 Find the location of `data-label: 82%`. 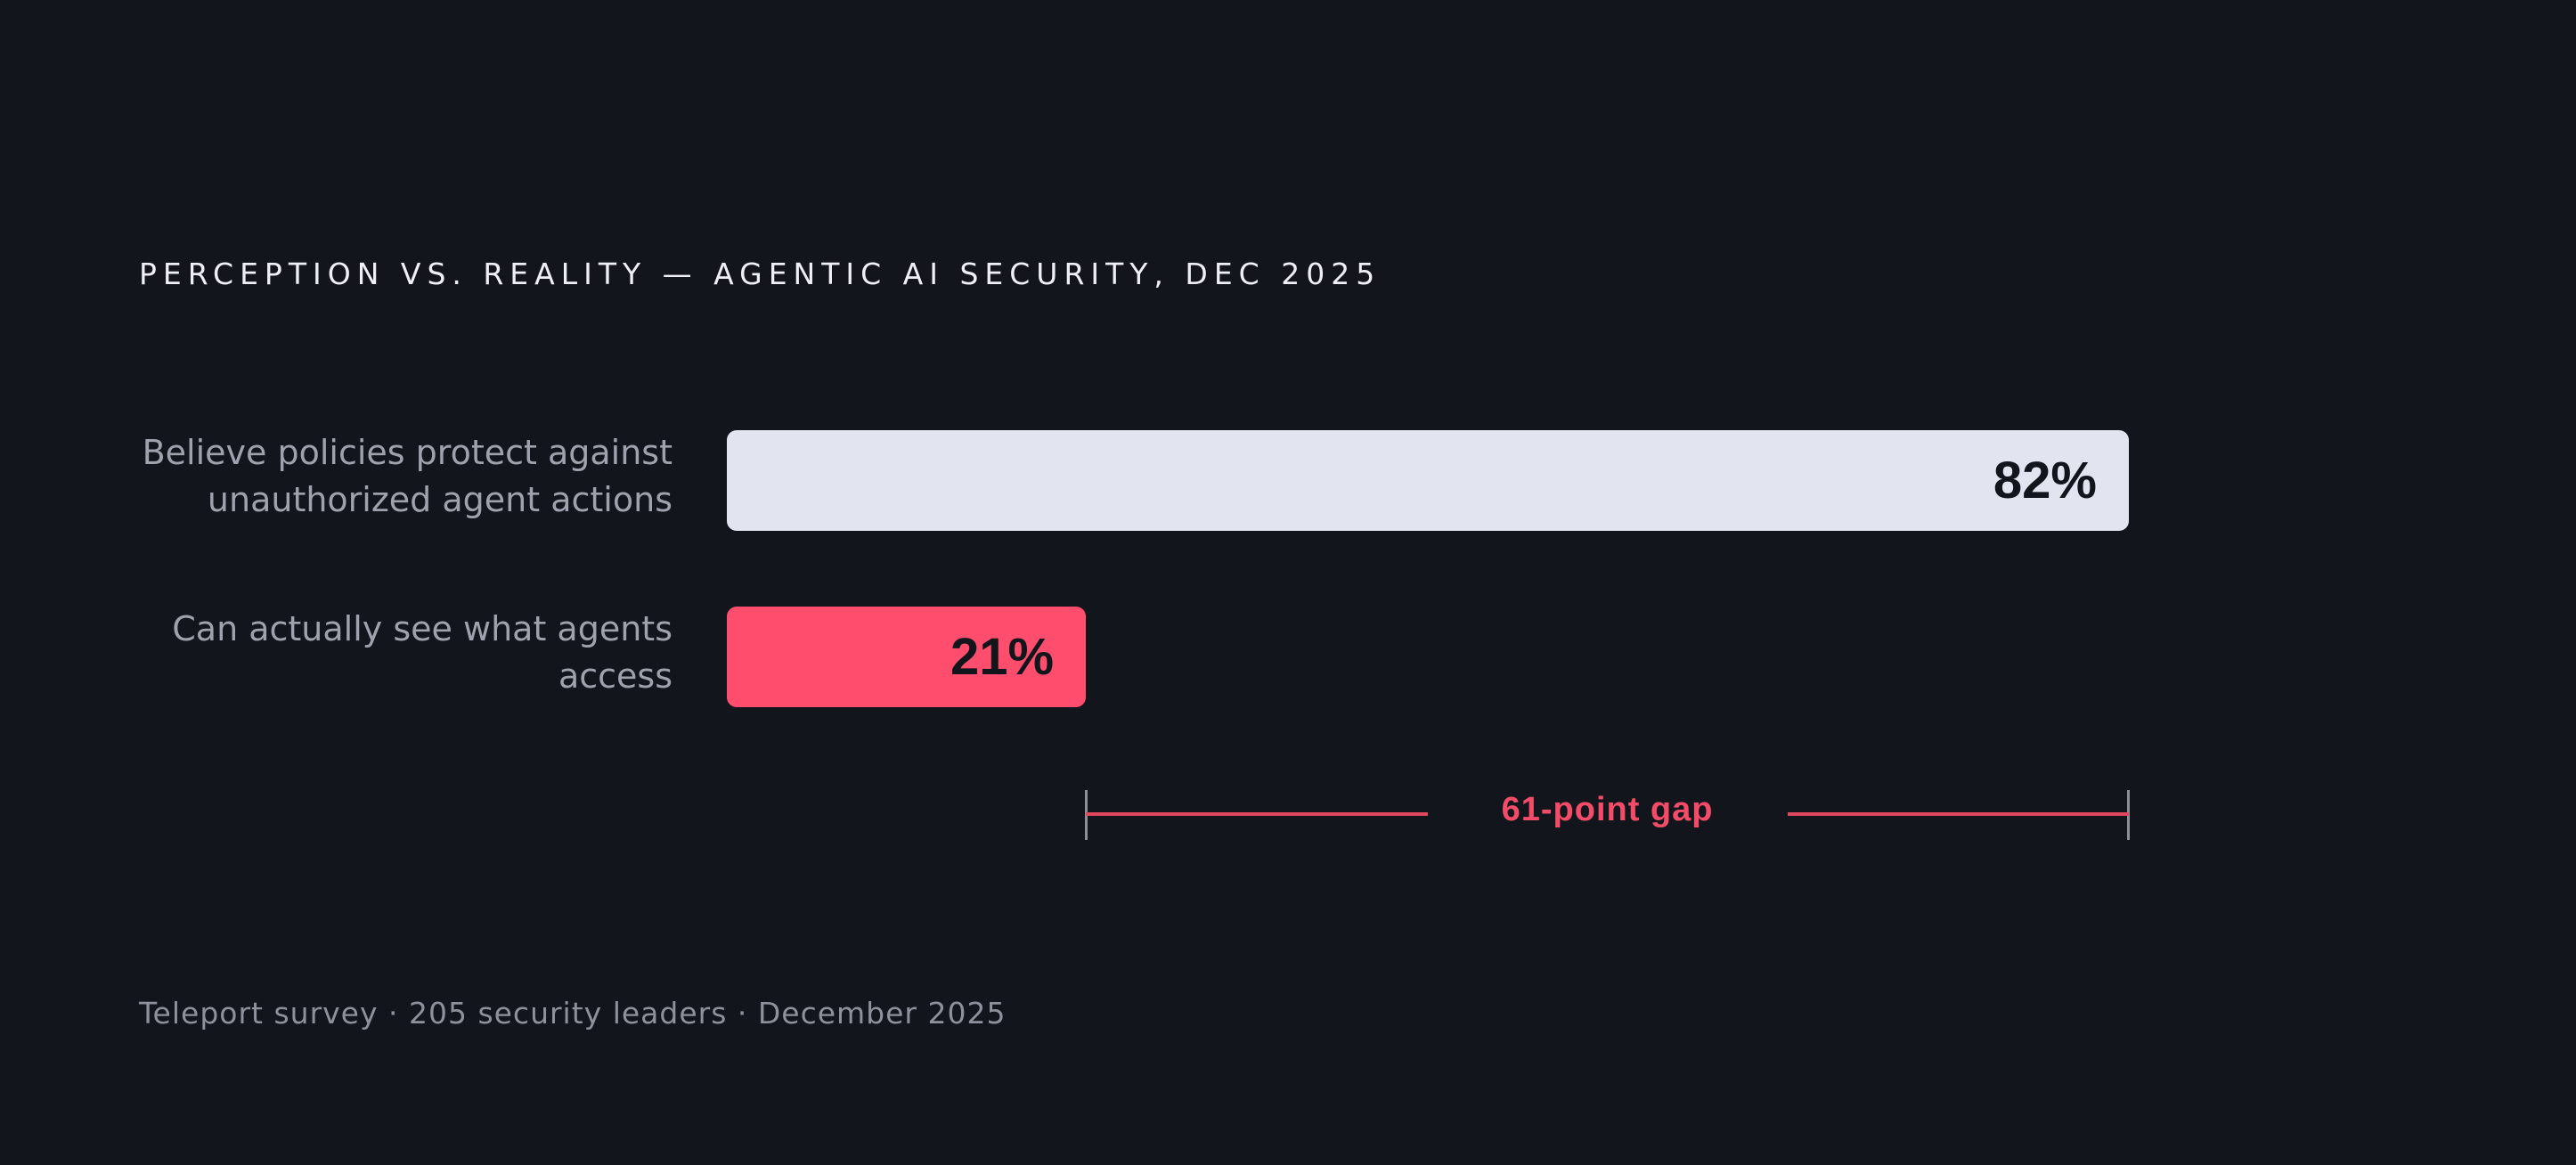

data-label: 82% is located at coordinates (2045, 480).